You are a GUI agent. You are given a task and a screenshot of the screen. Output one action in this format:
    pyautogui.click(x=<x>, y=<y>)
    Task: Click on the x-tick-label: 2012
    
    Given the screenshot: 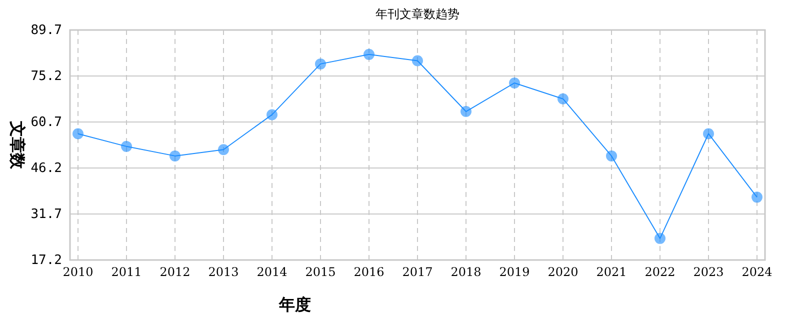 What is the action you would take?
    pyautogui.click(x=175, y=272)
    